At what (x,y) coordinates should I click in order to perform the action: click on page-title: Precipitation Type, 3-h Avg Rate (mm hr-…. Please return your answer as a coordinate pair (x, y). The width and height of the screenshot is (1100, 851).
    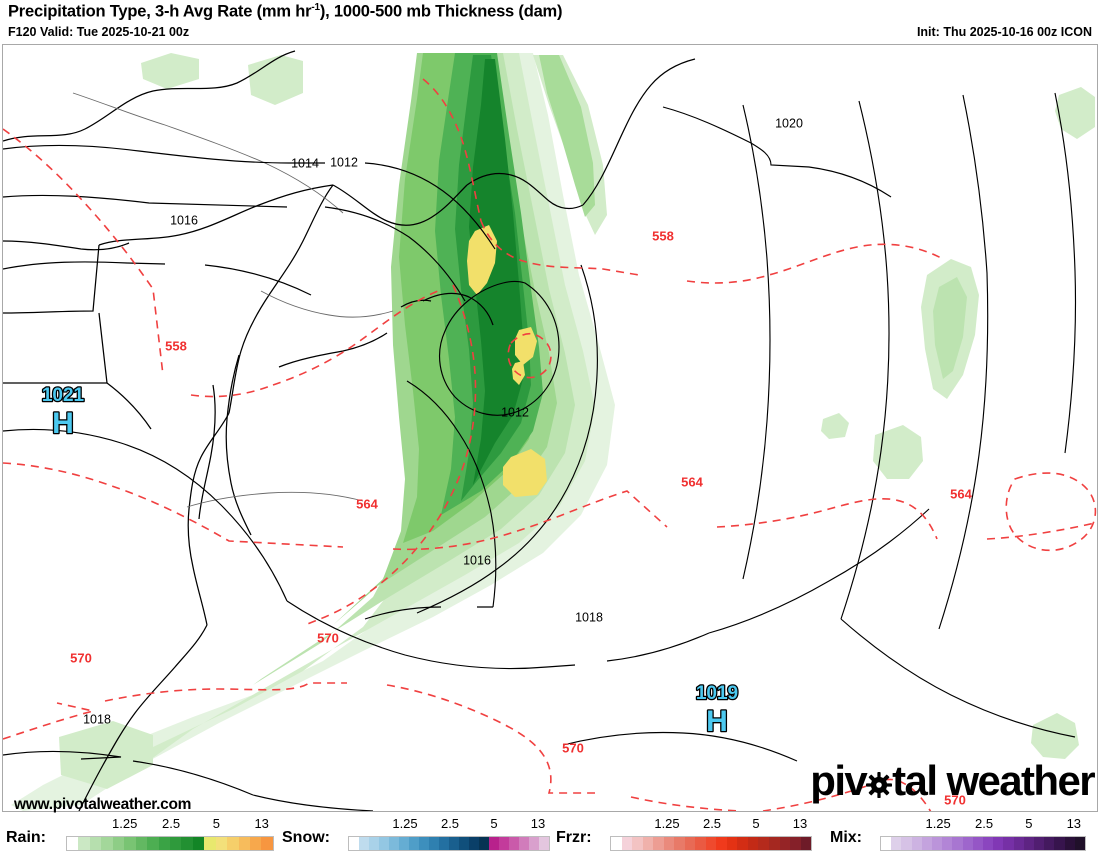
    Looking at the image, I should click on (285, 12).